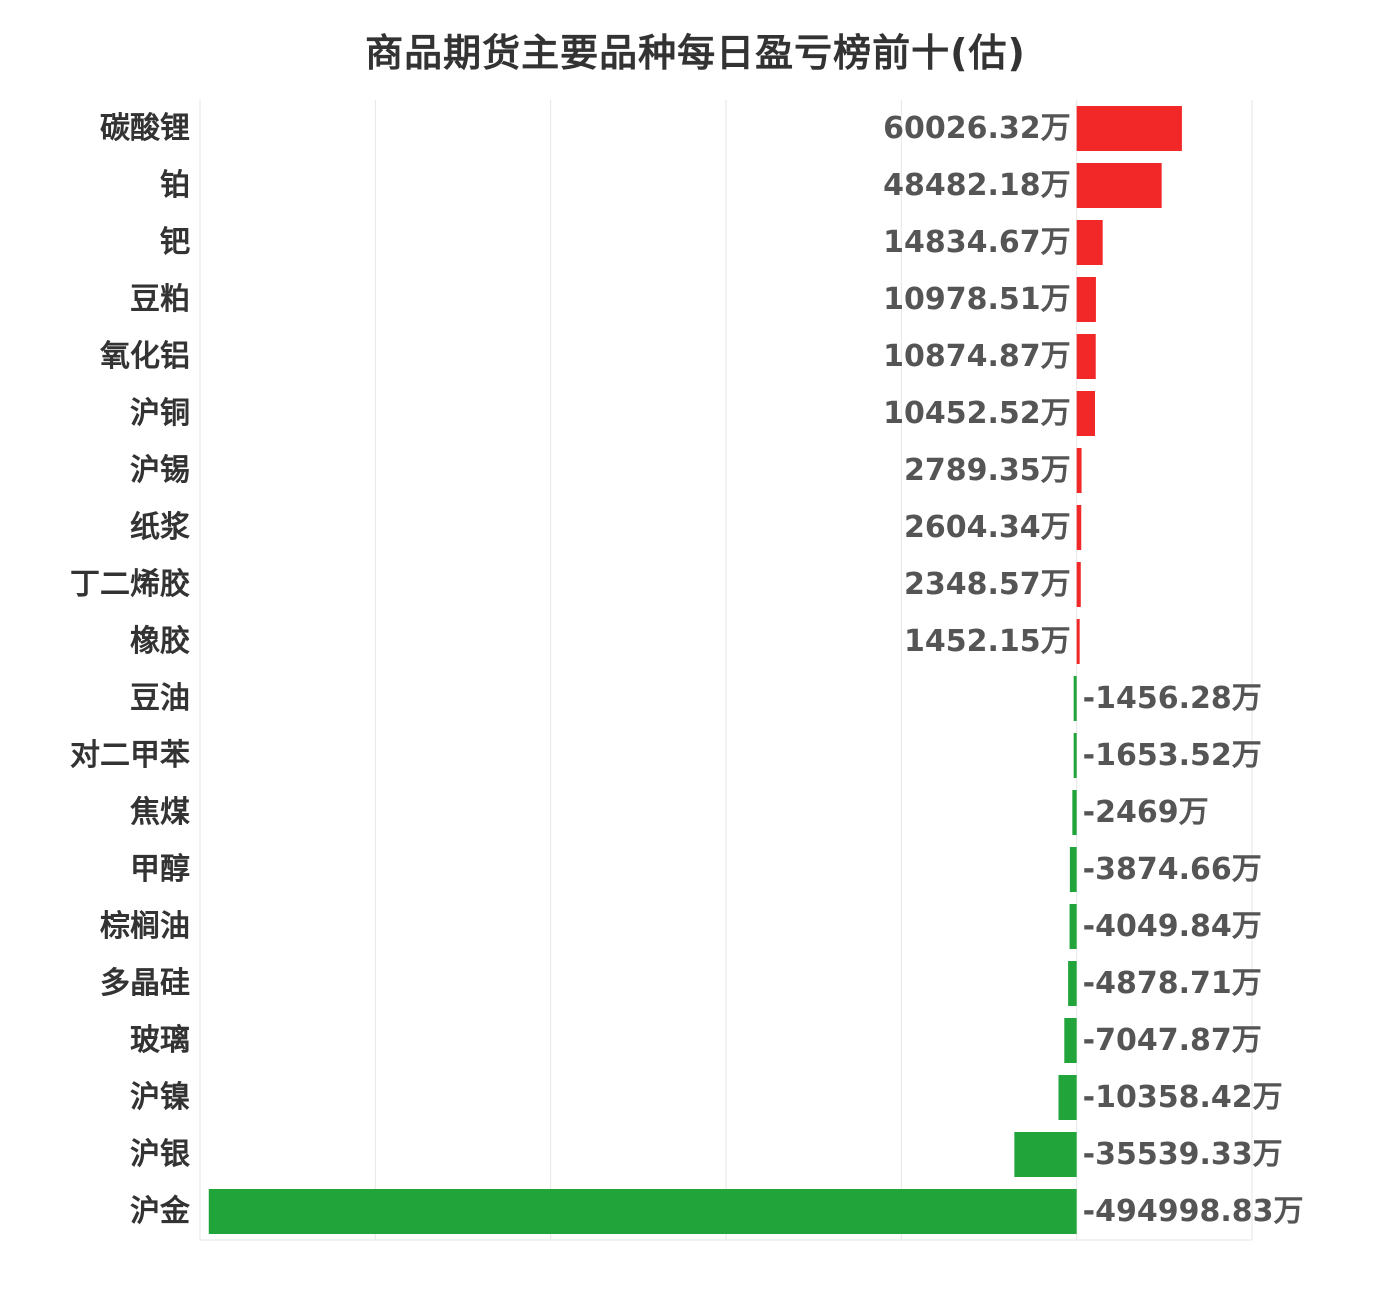  What do you see at coordinates (1129, 128) in the screenshot?
I see `bar-碳酸锂` at bounding box center [1129, 128].